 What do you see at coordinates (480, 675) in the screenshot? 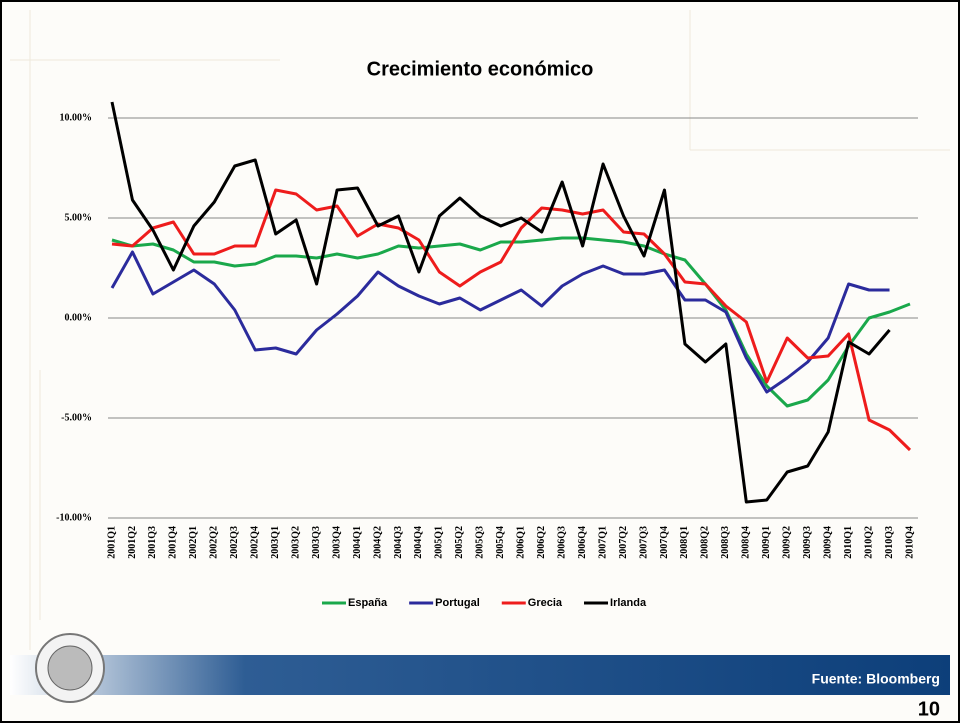
I see `footer-bar` at bounding box center [480, 675].